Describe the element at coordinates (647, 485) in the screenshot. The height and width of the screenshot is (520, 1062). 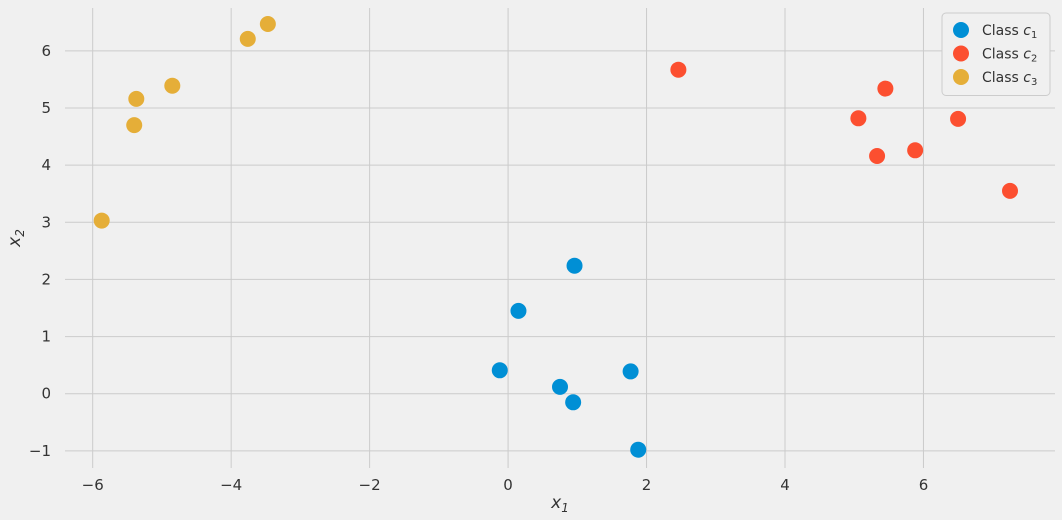
I see `x-tick-label: 2` at that location.